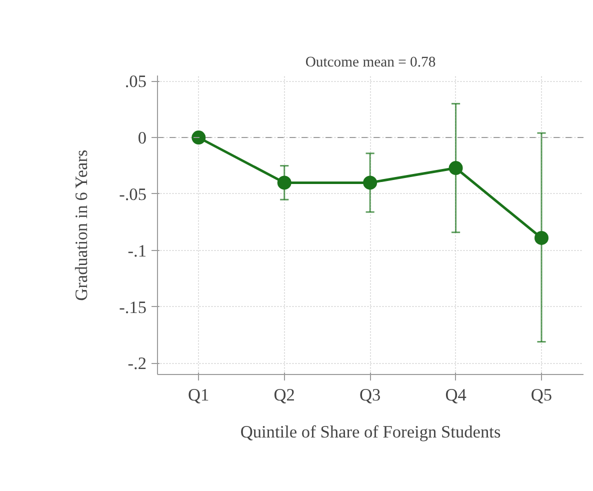 This screenshot has height=491, width=593. I want to click on y-axis-title: Graduation in 6 Years, so click(82, 225).